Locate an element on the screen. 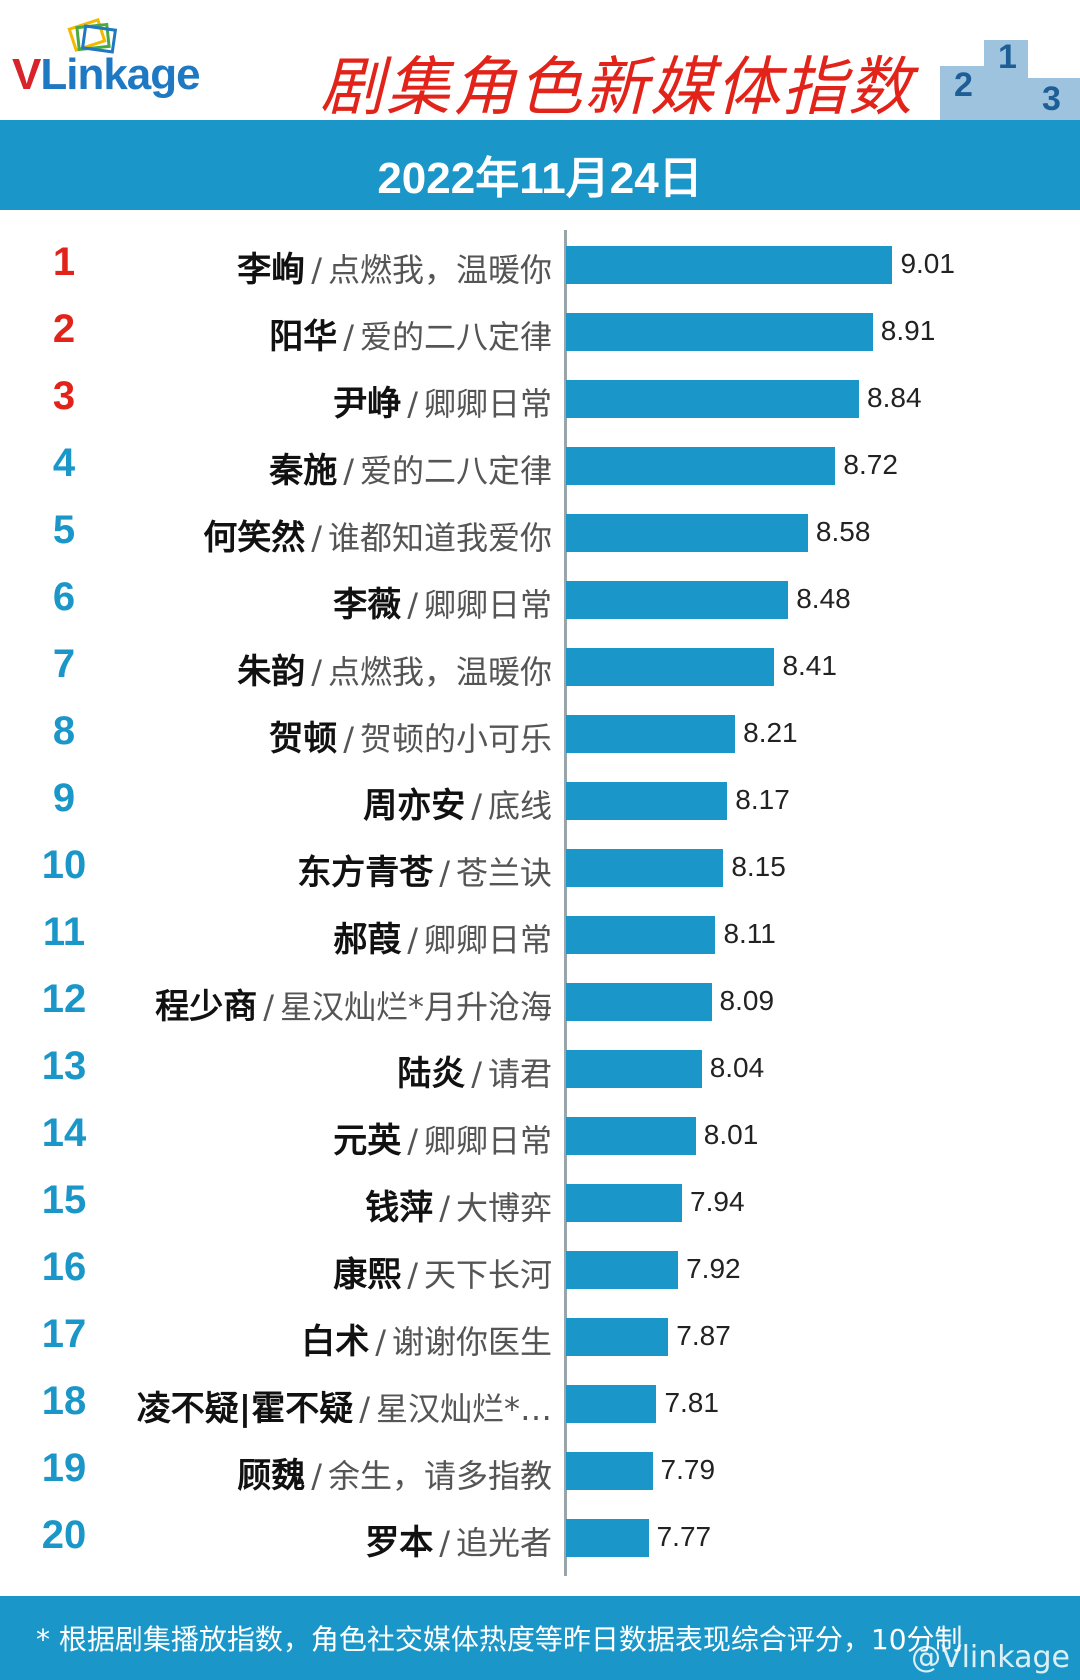 Image resolution: width=1080 pixels, height=1680 pixels. rank-label: 20 is located at coordinates (64, 1535).